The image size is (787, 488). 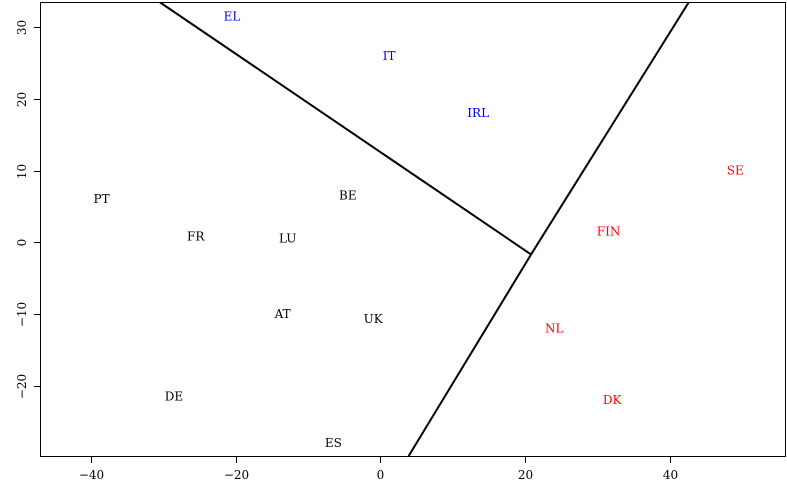 What do you see at coordinates (609, 232) in the screenshot?
I see `point-label-fin: FIN` at bounding box center [609, 232].